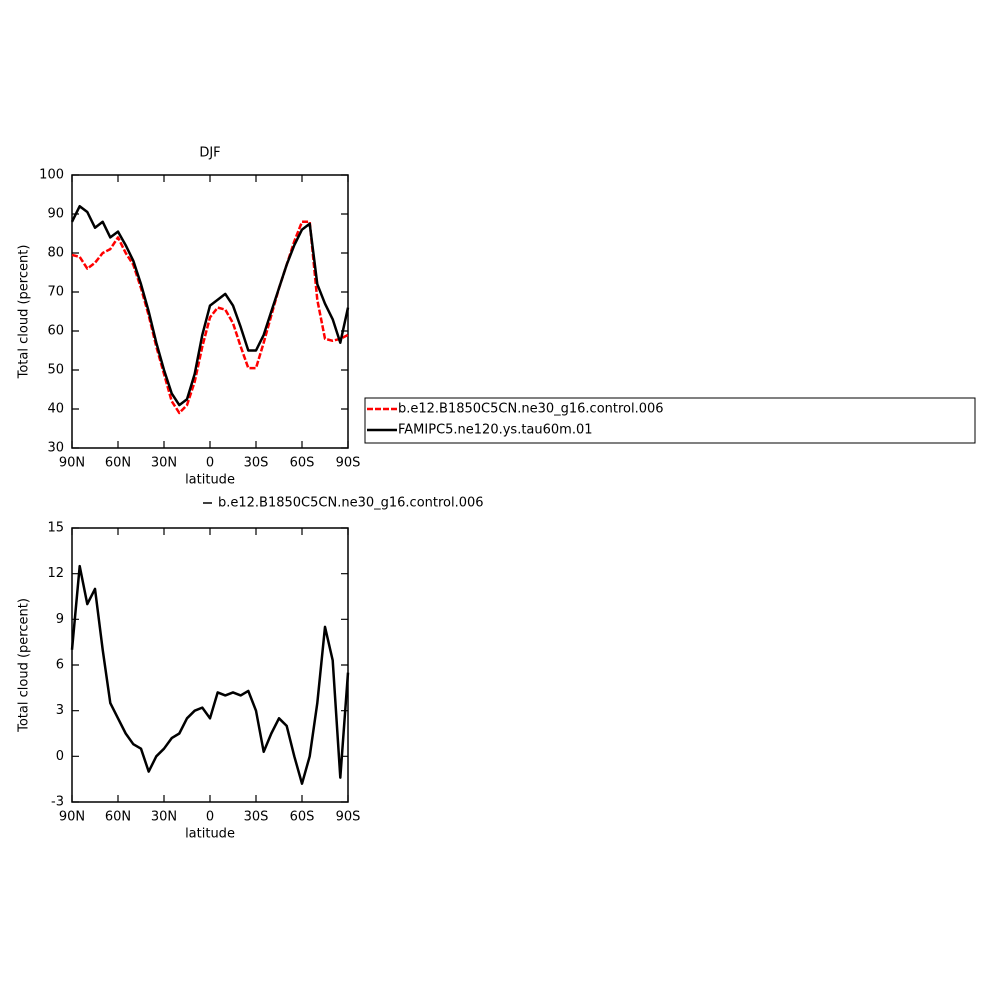 The width and height of the screenshot is (992, 991). Describe the element at coordinates (670, 420) in the screenshot. I see `legend-box` at that location.